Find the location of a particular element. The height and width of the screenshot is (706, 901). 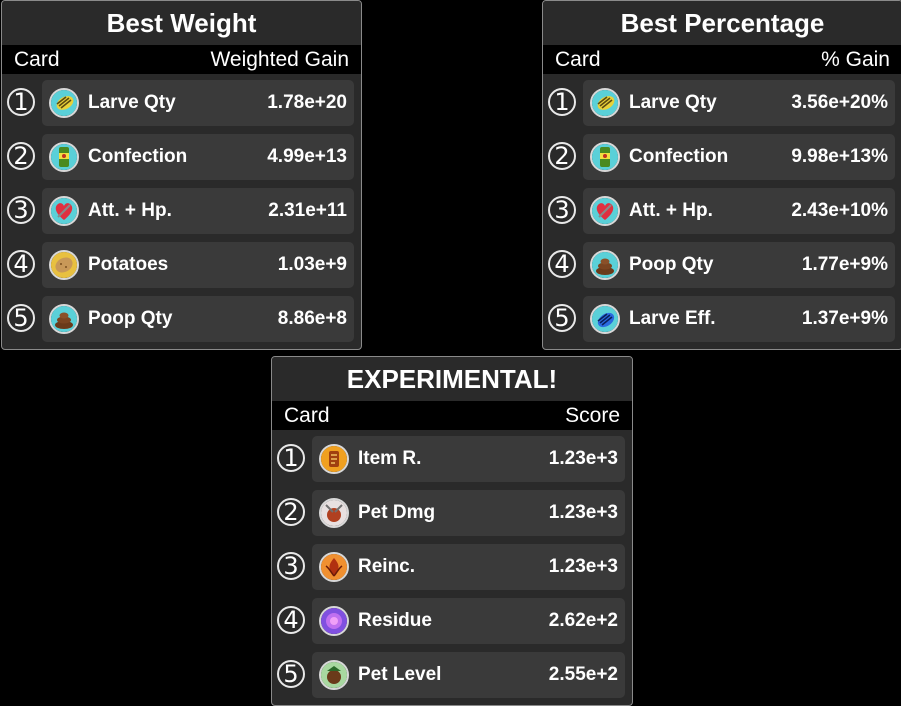

card-entry: Poop Qty 8.86e+8 is located at coordinates (198, 319).